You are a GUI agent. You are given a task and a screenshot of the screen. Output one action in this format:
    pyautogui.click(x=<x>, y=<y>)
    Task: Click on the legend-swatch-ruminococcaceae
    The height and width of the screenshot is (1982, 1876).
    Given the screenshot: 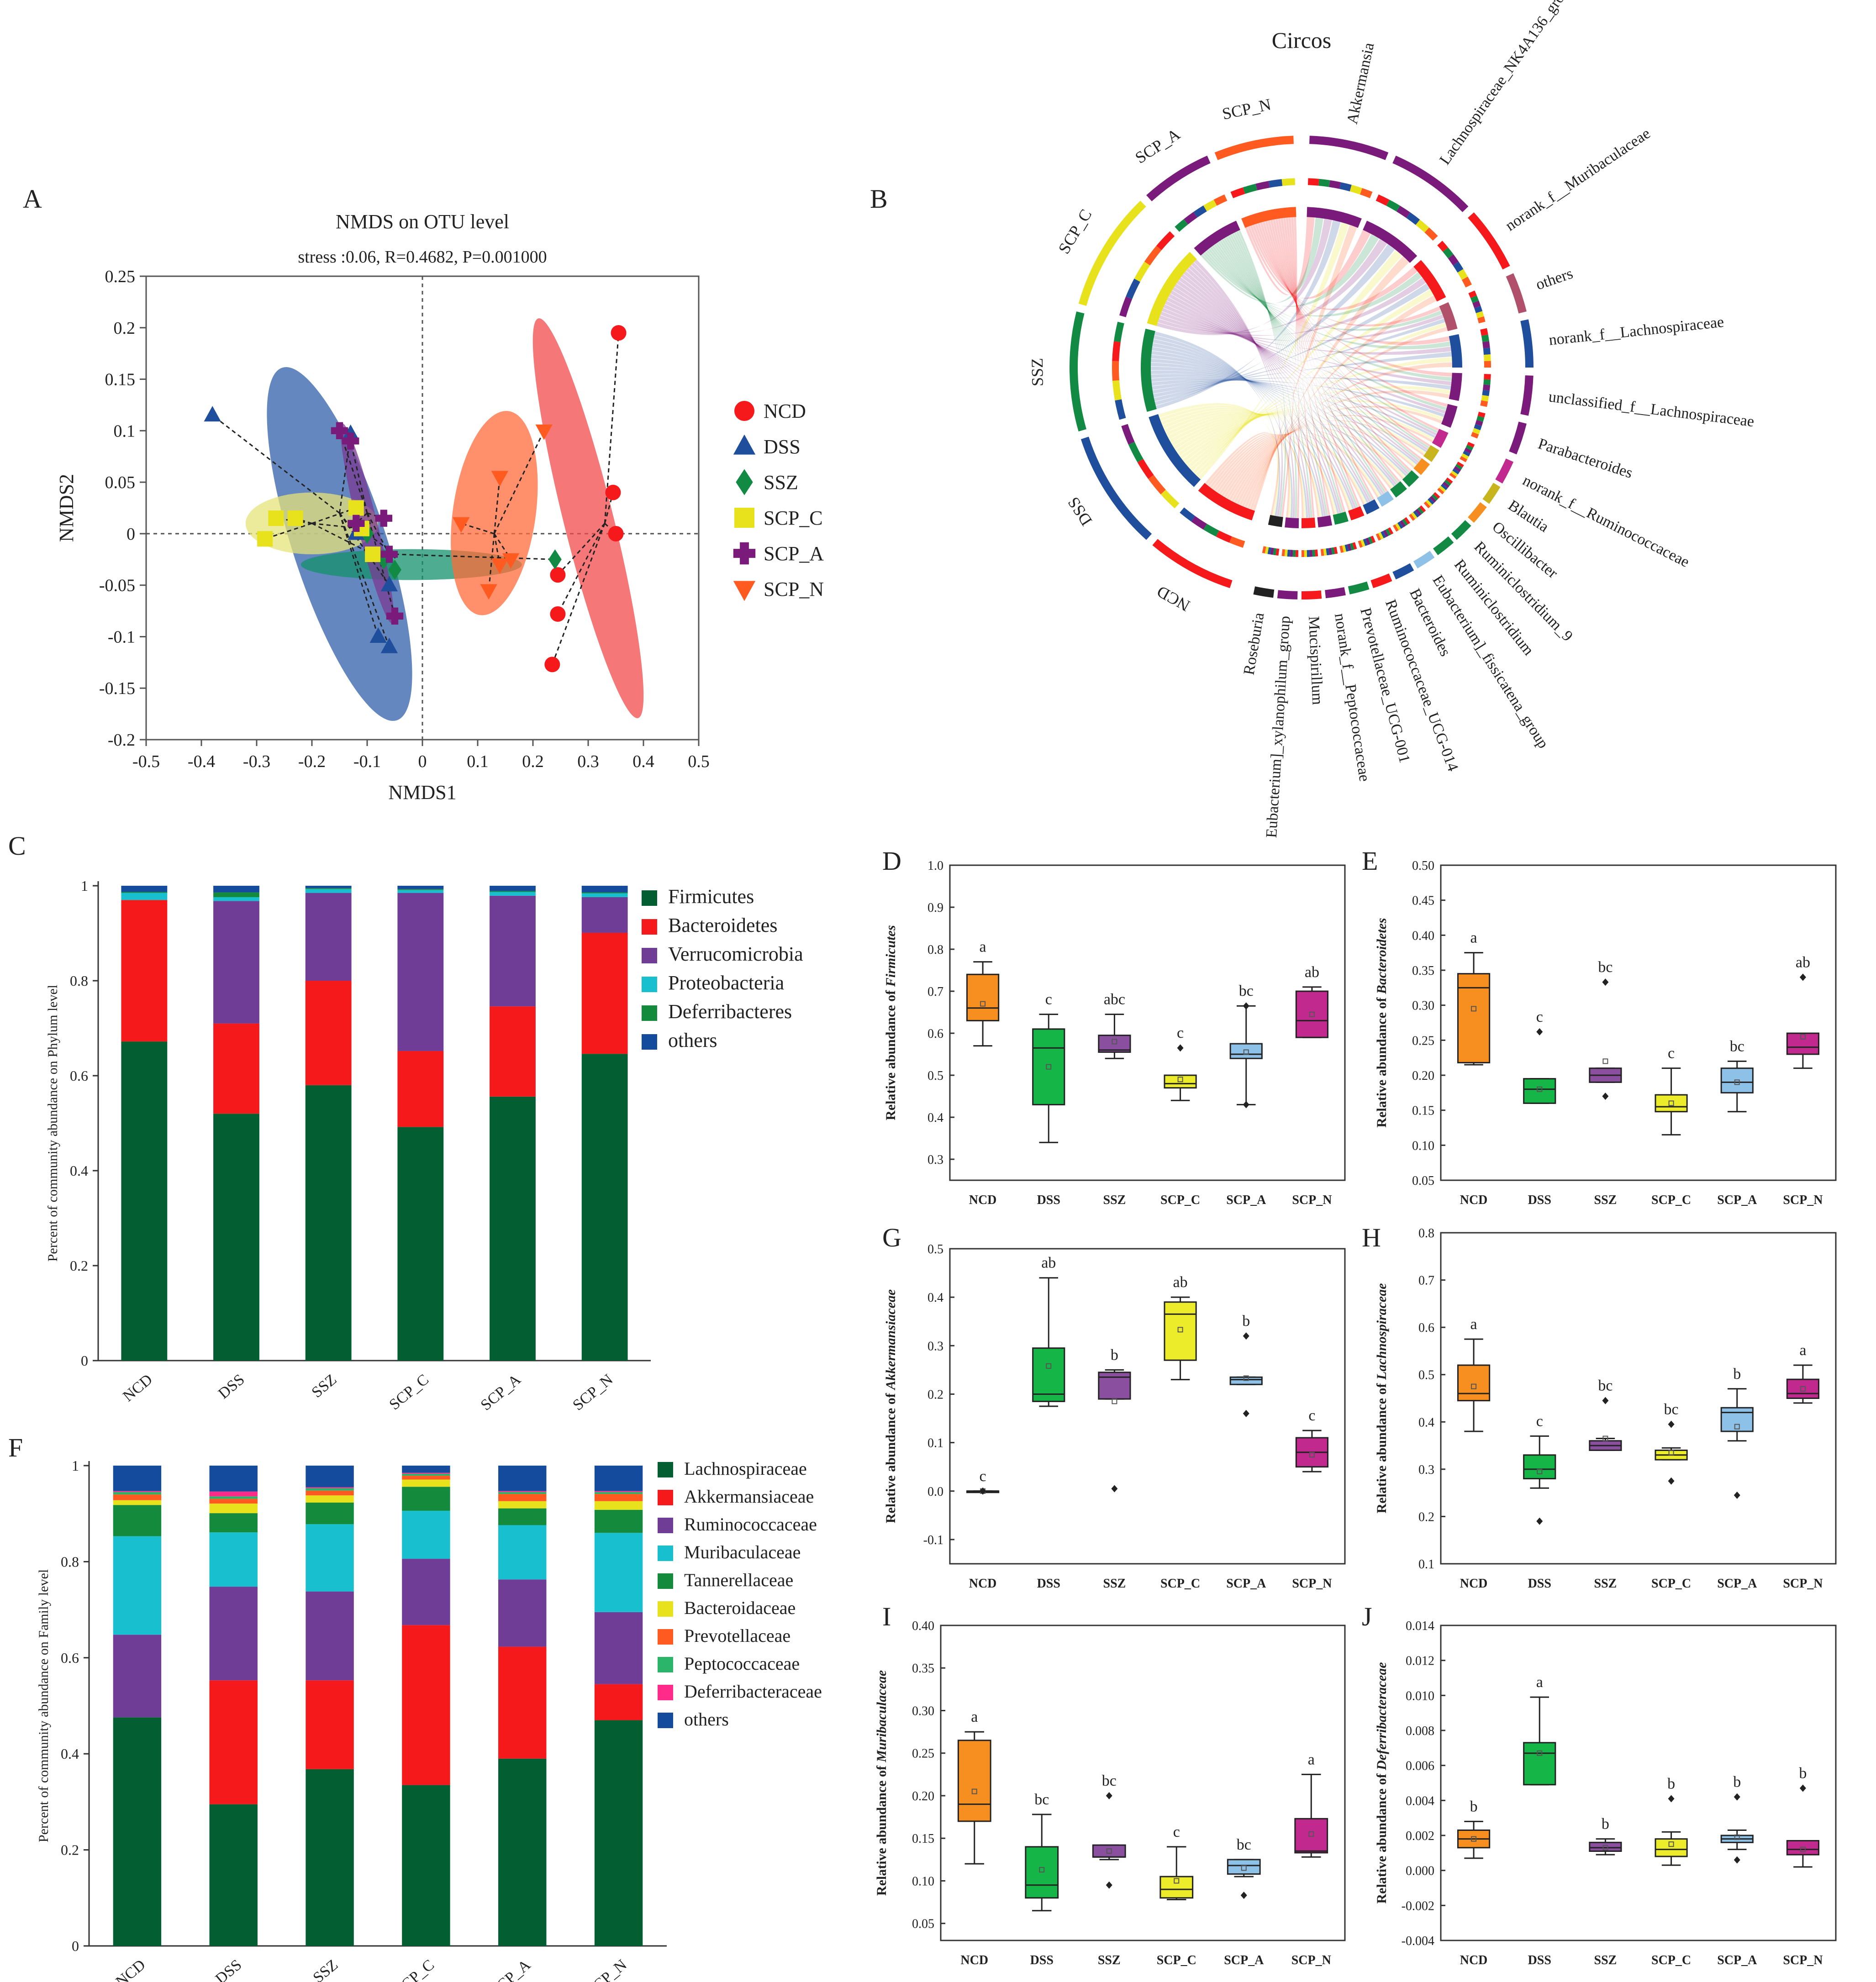 What is the action you would take?
    pyautogui.click(x=665, y=1525)
    